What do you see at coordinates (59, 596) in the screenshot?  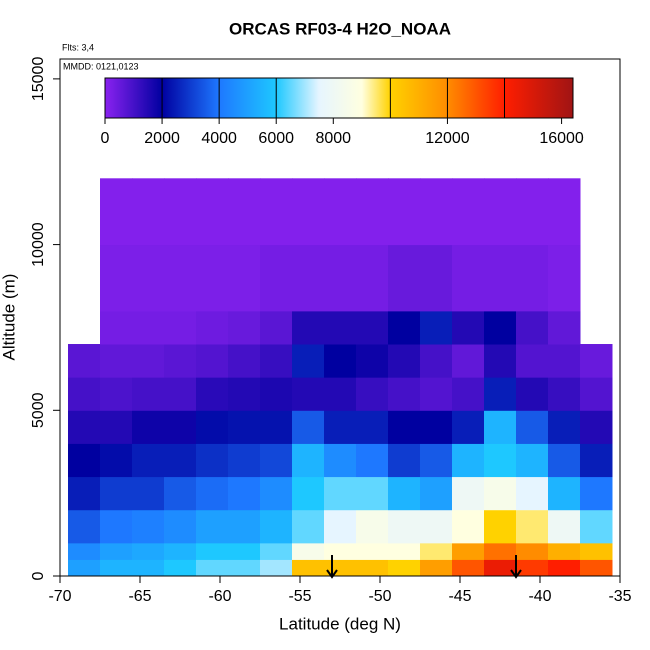 I see `x-tick-label: -70` at bounding box center [59, 596].